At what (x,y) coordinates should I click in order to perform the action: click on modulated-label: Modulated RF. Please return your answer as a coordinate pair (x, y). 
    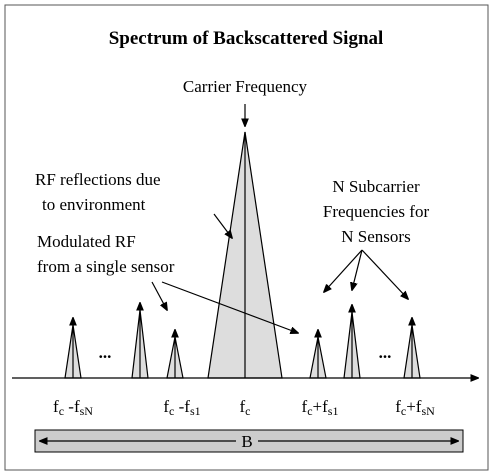
    Looking at the image, I should click on (86, 241).